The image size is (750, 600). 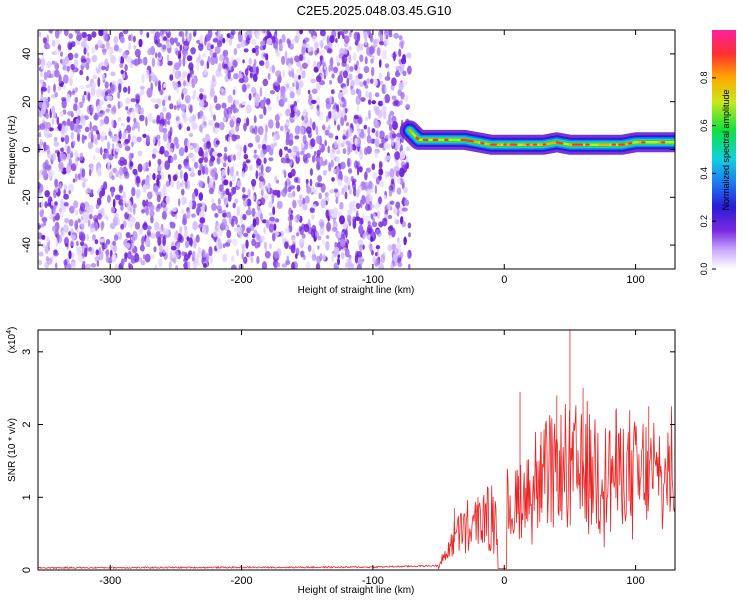 What do you see at coordinates (27, 102) in the screenshot?
I see `y-tick-label: 20` at bounding box center [27, 102].